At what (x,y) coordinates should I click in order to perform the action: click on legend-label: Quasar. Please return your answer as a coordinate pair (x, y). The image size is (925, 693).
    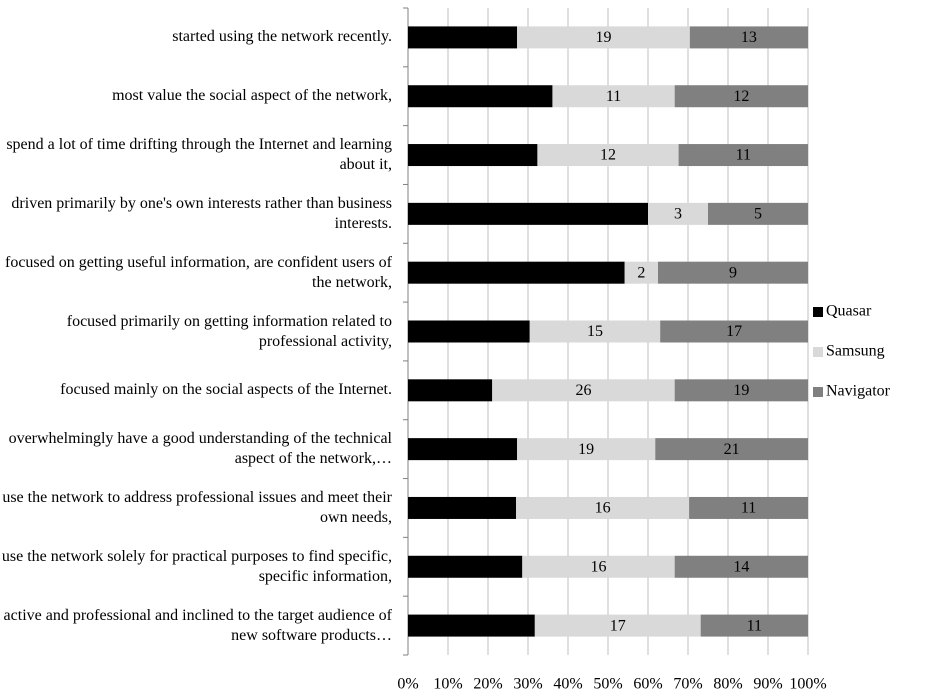
    Looking at the image, I should click on (849, 311).